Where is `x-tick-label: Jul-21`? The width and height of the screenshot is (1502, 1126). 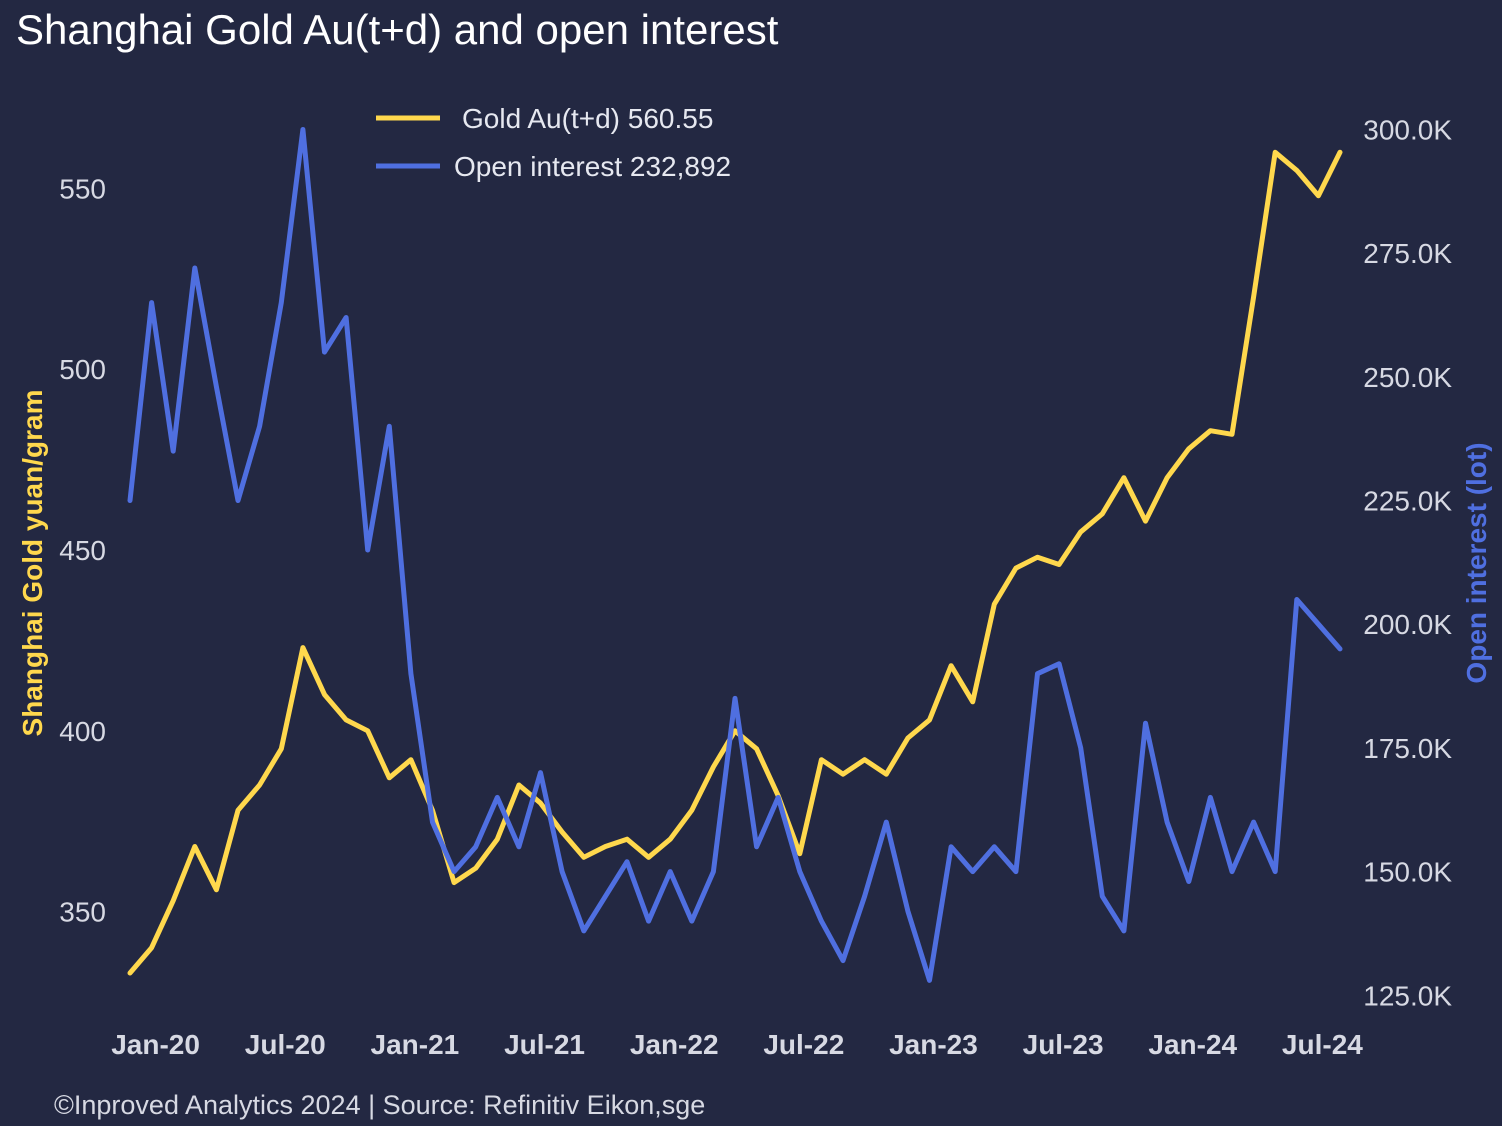 x-tick-label: Jul-21 is located at coordinates (544, 1044).